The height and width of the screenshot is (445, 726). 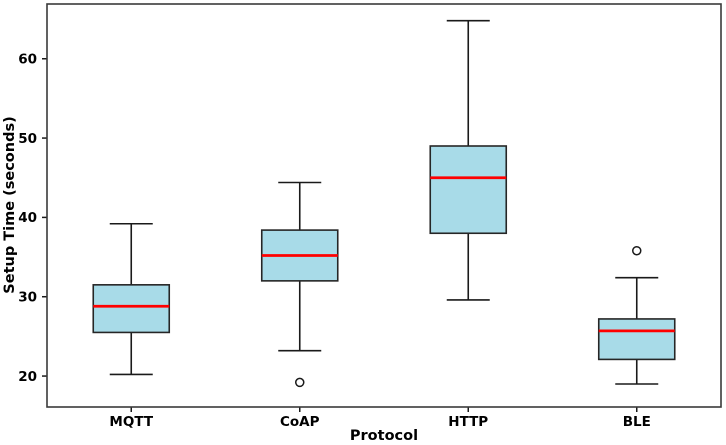 What do you see at coordinates (27, 139) in the screenshot?
I see `y-tick-label-50: 50` at bounding box center [27, 139].